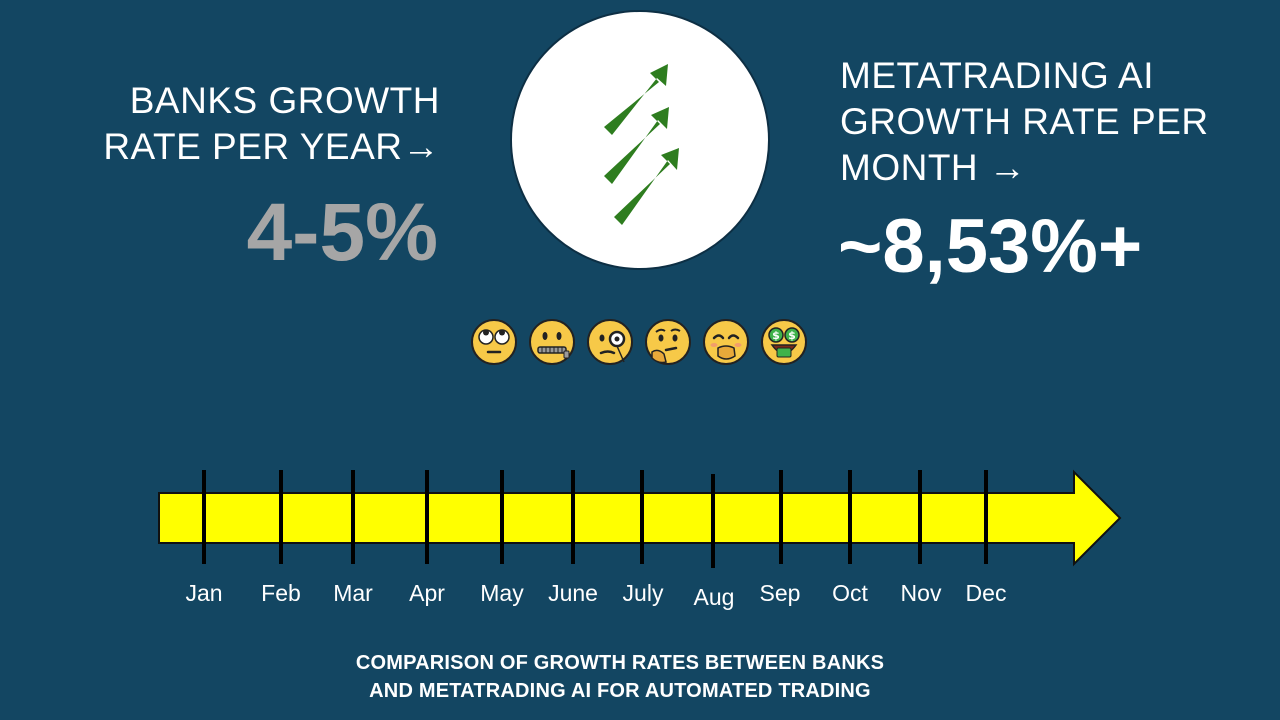 This screenshot has width=1280, height=720. Describe the element at coordinates (1024, 121) in the screenshot. I see `metatrading-heading-line2: GROWTH RATE PER` at that location.